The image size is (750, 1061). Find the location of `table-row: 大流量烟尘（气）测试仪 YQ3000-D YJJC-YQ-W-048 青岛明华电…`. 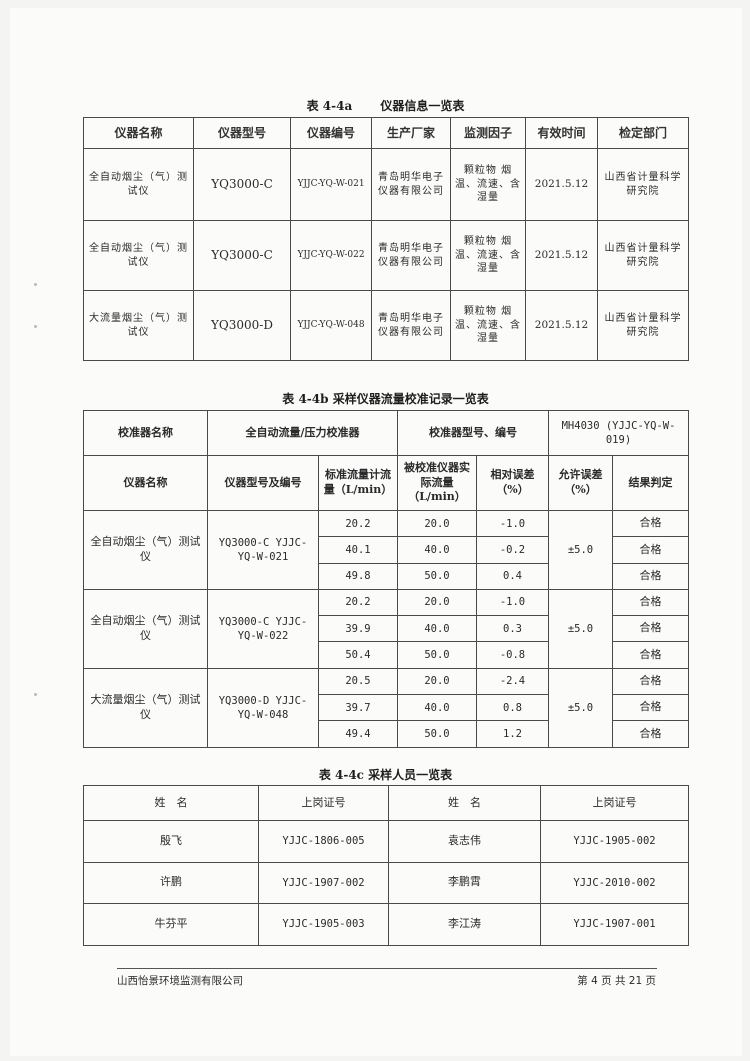

table-row: 大流量烟尘（气）测试仪 YQ3000-D YJJC-YQ-W-048 青岛明华电… is located at coordinates (386, 325).